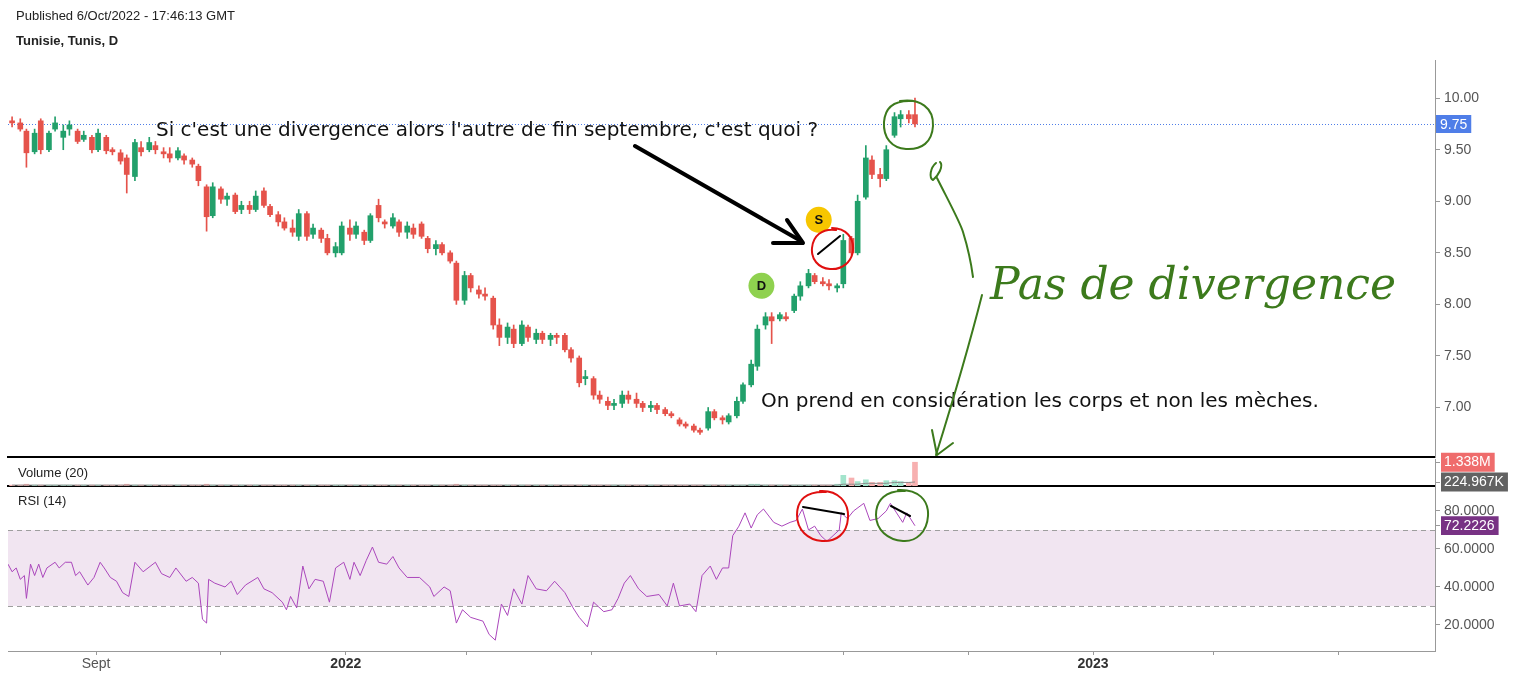 The image size is (1517, 680). Describe the element at coordinates (1462, 97) in the screenshot. I see `y-tick-label: 10.00` at that location.